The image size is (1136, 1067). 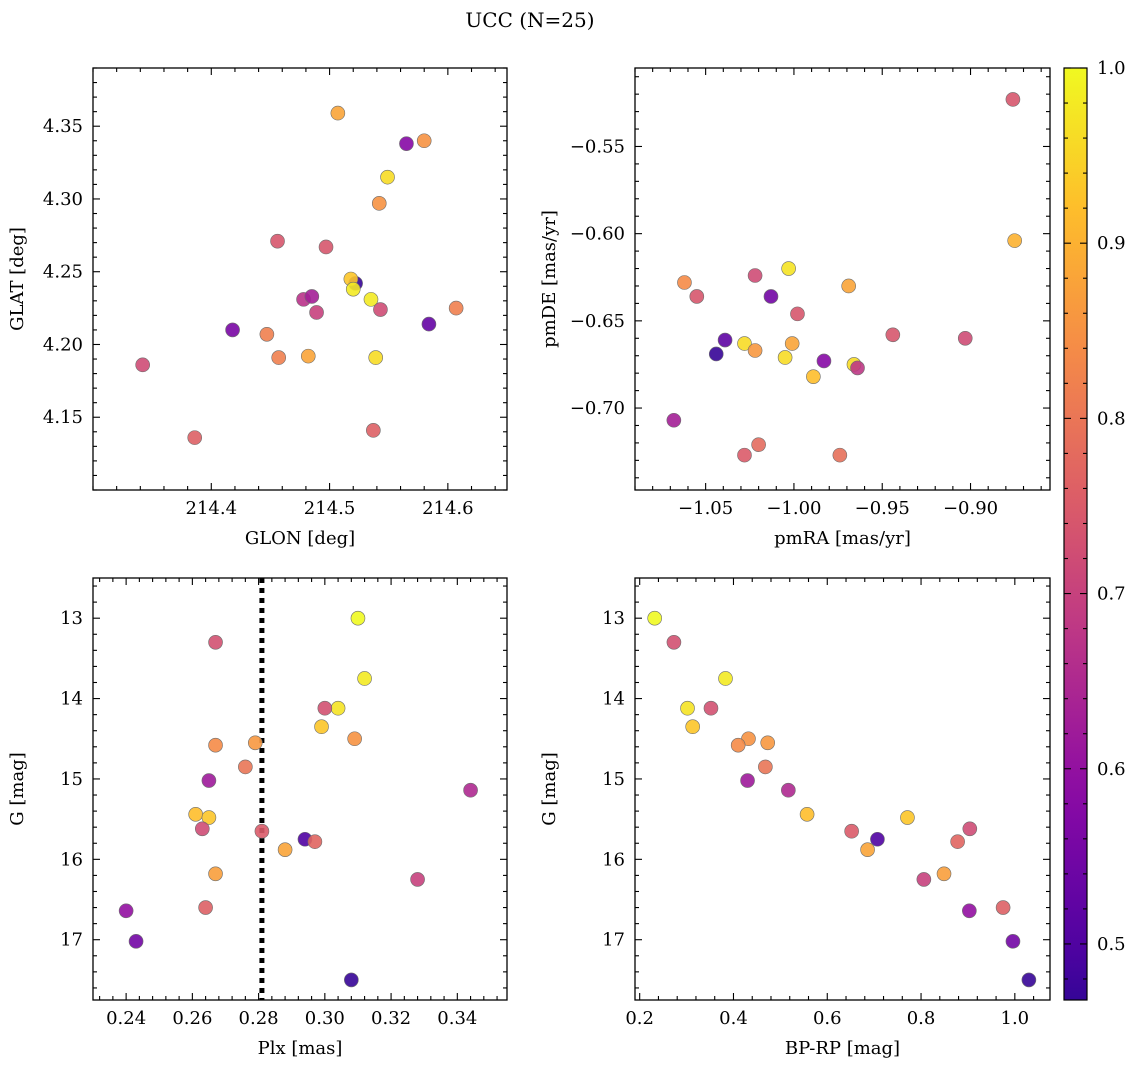 I want to click on y-tick-label: −0.55, so click(x=597, y=146).